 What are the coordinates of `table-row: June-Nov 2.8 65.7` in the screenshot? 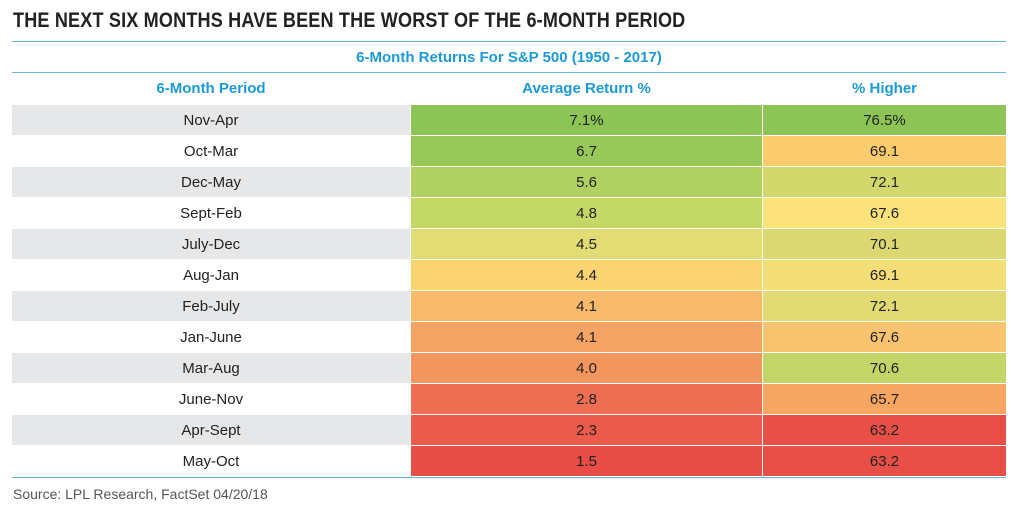 It's located at (509, 398).